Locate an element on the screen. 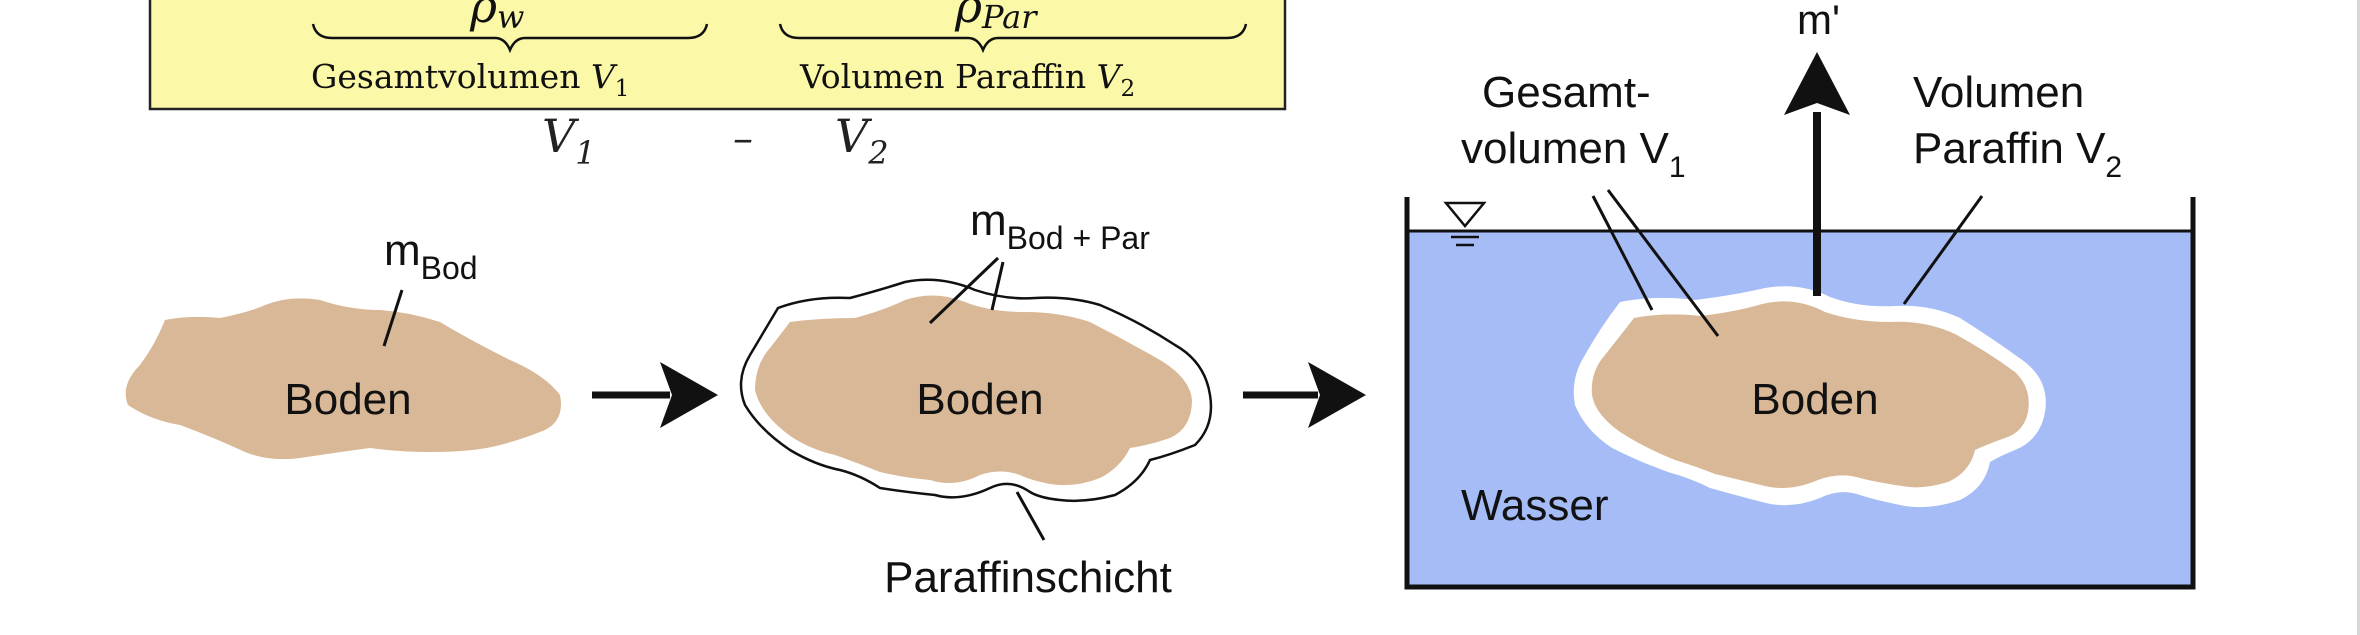  total-volume-leader-a is located at coordinates (1622, 253).